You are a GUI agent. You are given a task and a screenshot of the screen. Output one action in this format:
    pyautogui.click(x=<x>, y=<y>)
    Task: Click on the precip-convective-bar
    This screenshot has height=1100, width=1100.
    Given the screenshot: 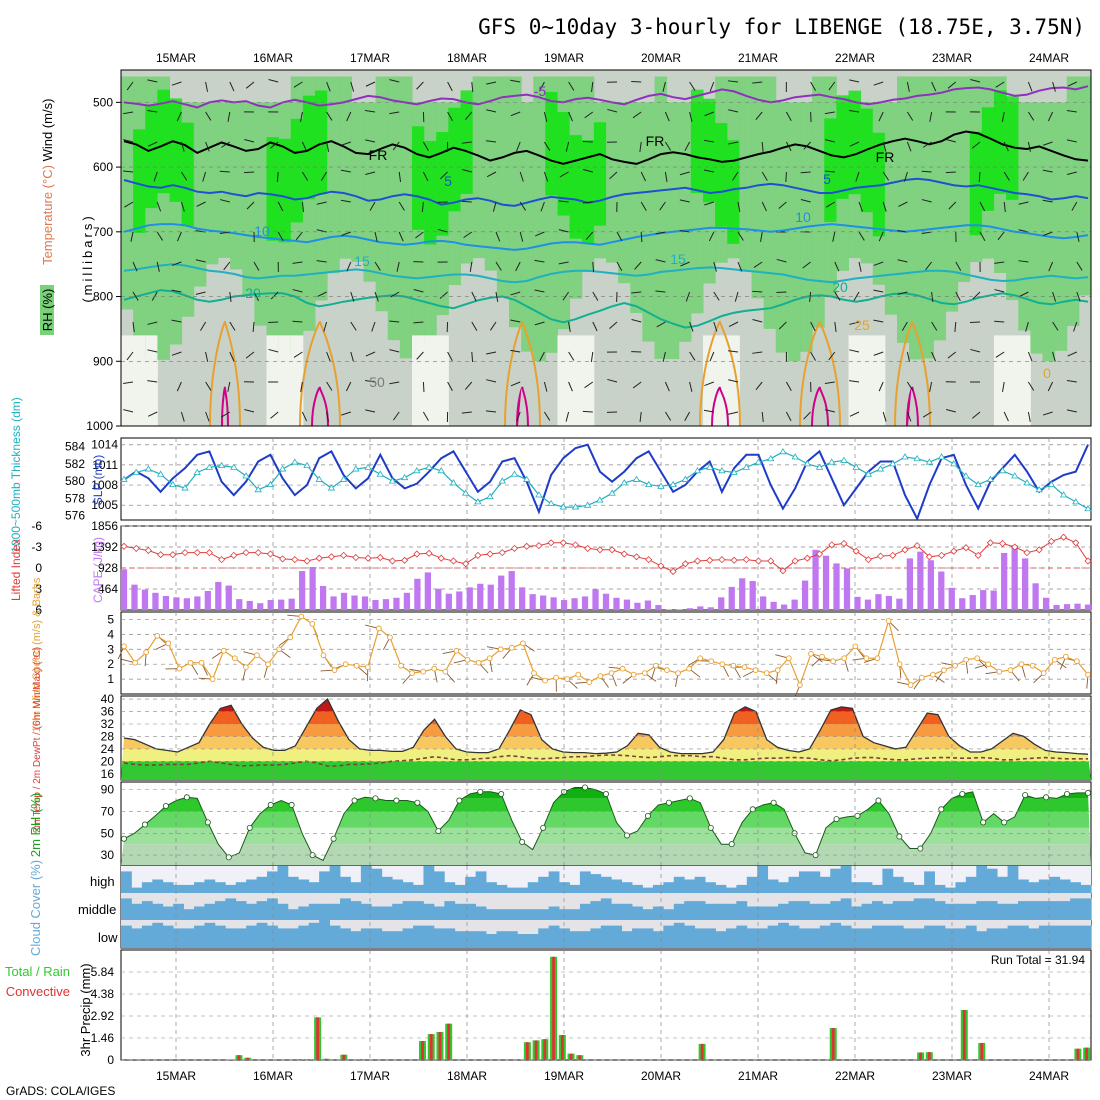 What is the action you would take?
    pyautogui.click(x=422, y=1050)
    